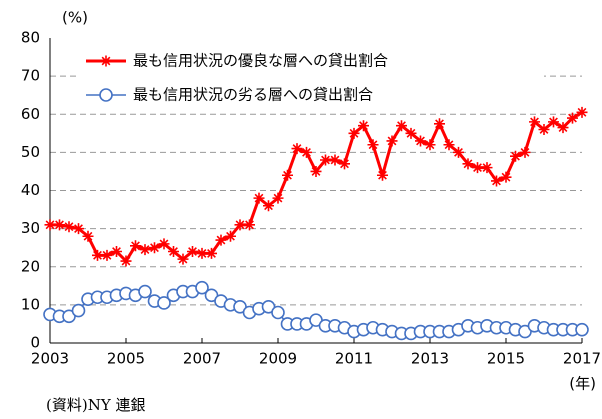 The width and height of the screenshot is (602, 419). What do you see at coordinates (30, 190) in the screenshot?
I see `y-tick-label: 40` at bounding box center [30, 190].